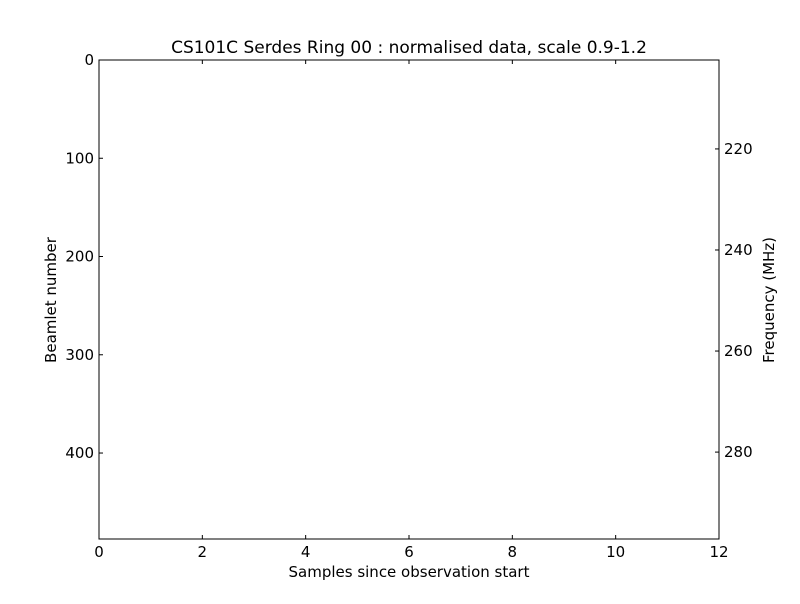 The width and height of the screenshot is (800, 604). Describe the element at coordinates (718, 552) in the screenshot. I see `x-tick-label: 12` at that location.